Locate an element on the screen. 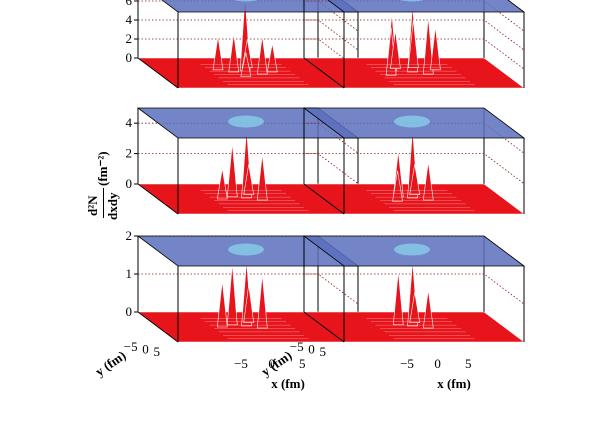 The width and height of the screenshot is (599, 424). z-tick-label: 1 is located at coordinates (129, 273).